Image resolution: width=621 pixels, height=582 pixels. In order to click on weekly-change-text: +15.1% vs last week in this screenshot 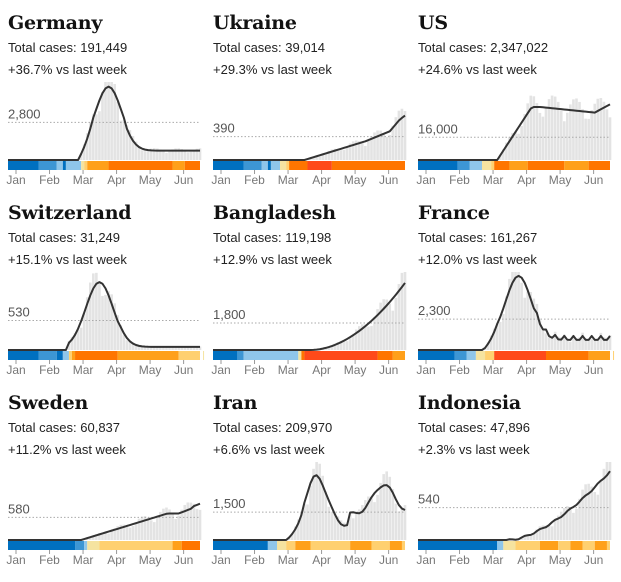, I will do `click(67, 259)`.